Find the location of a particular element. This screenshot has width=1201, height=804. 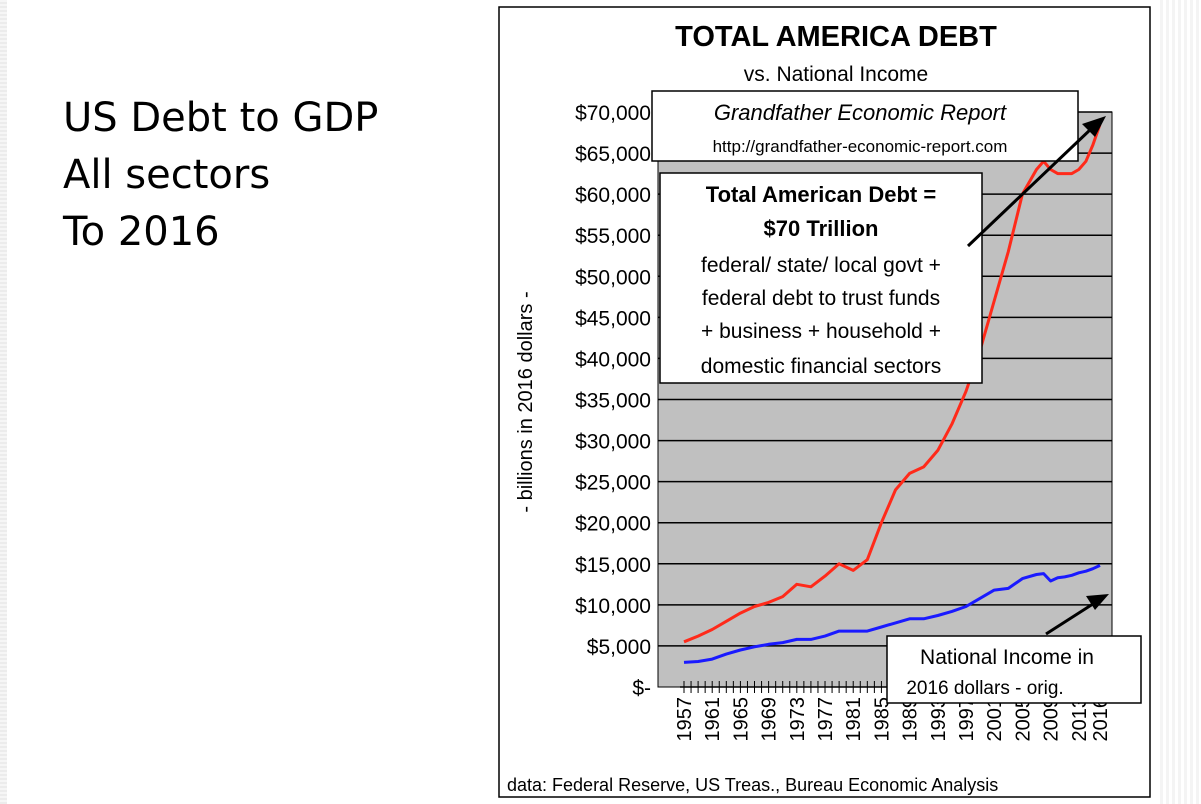

debt-box-line-1: federal/ state/ local govt + is located at coordinates (821, 265).